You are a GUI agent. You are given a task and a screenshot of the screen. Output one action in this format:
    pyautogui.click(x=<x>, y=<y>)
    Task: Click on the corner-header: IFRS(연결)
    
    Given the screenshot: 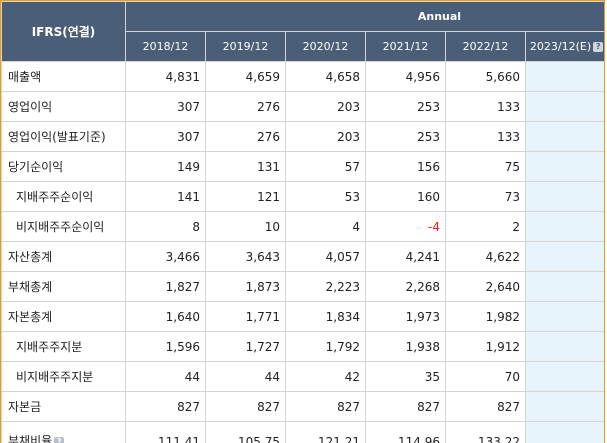 What is the action you would take?
    pyautogui.click(x=63, y=31)
    